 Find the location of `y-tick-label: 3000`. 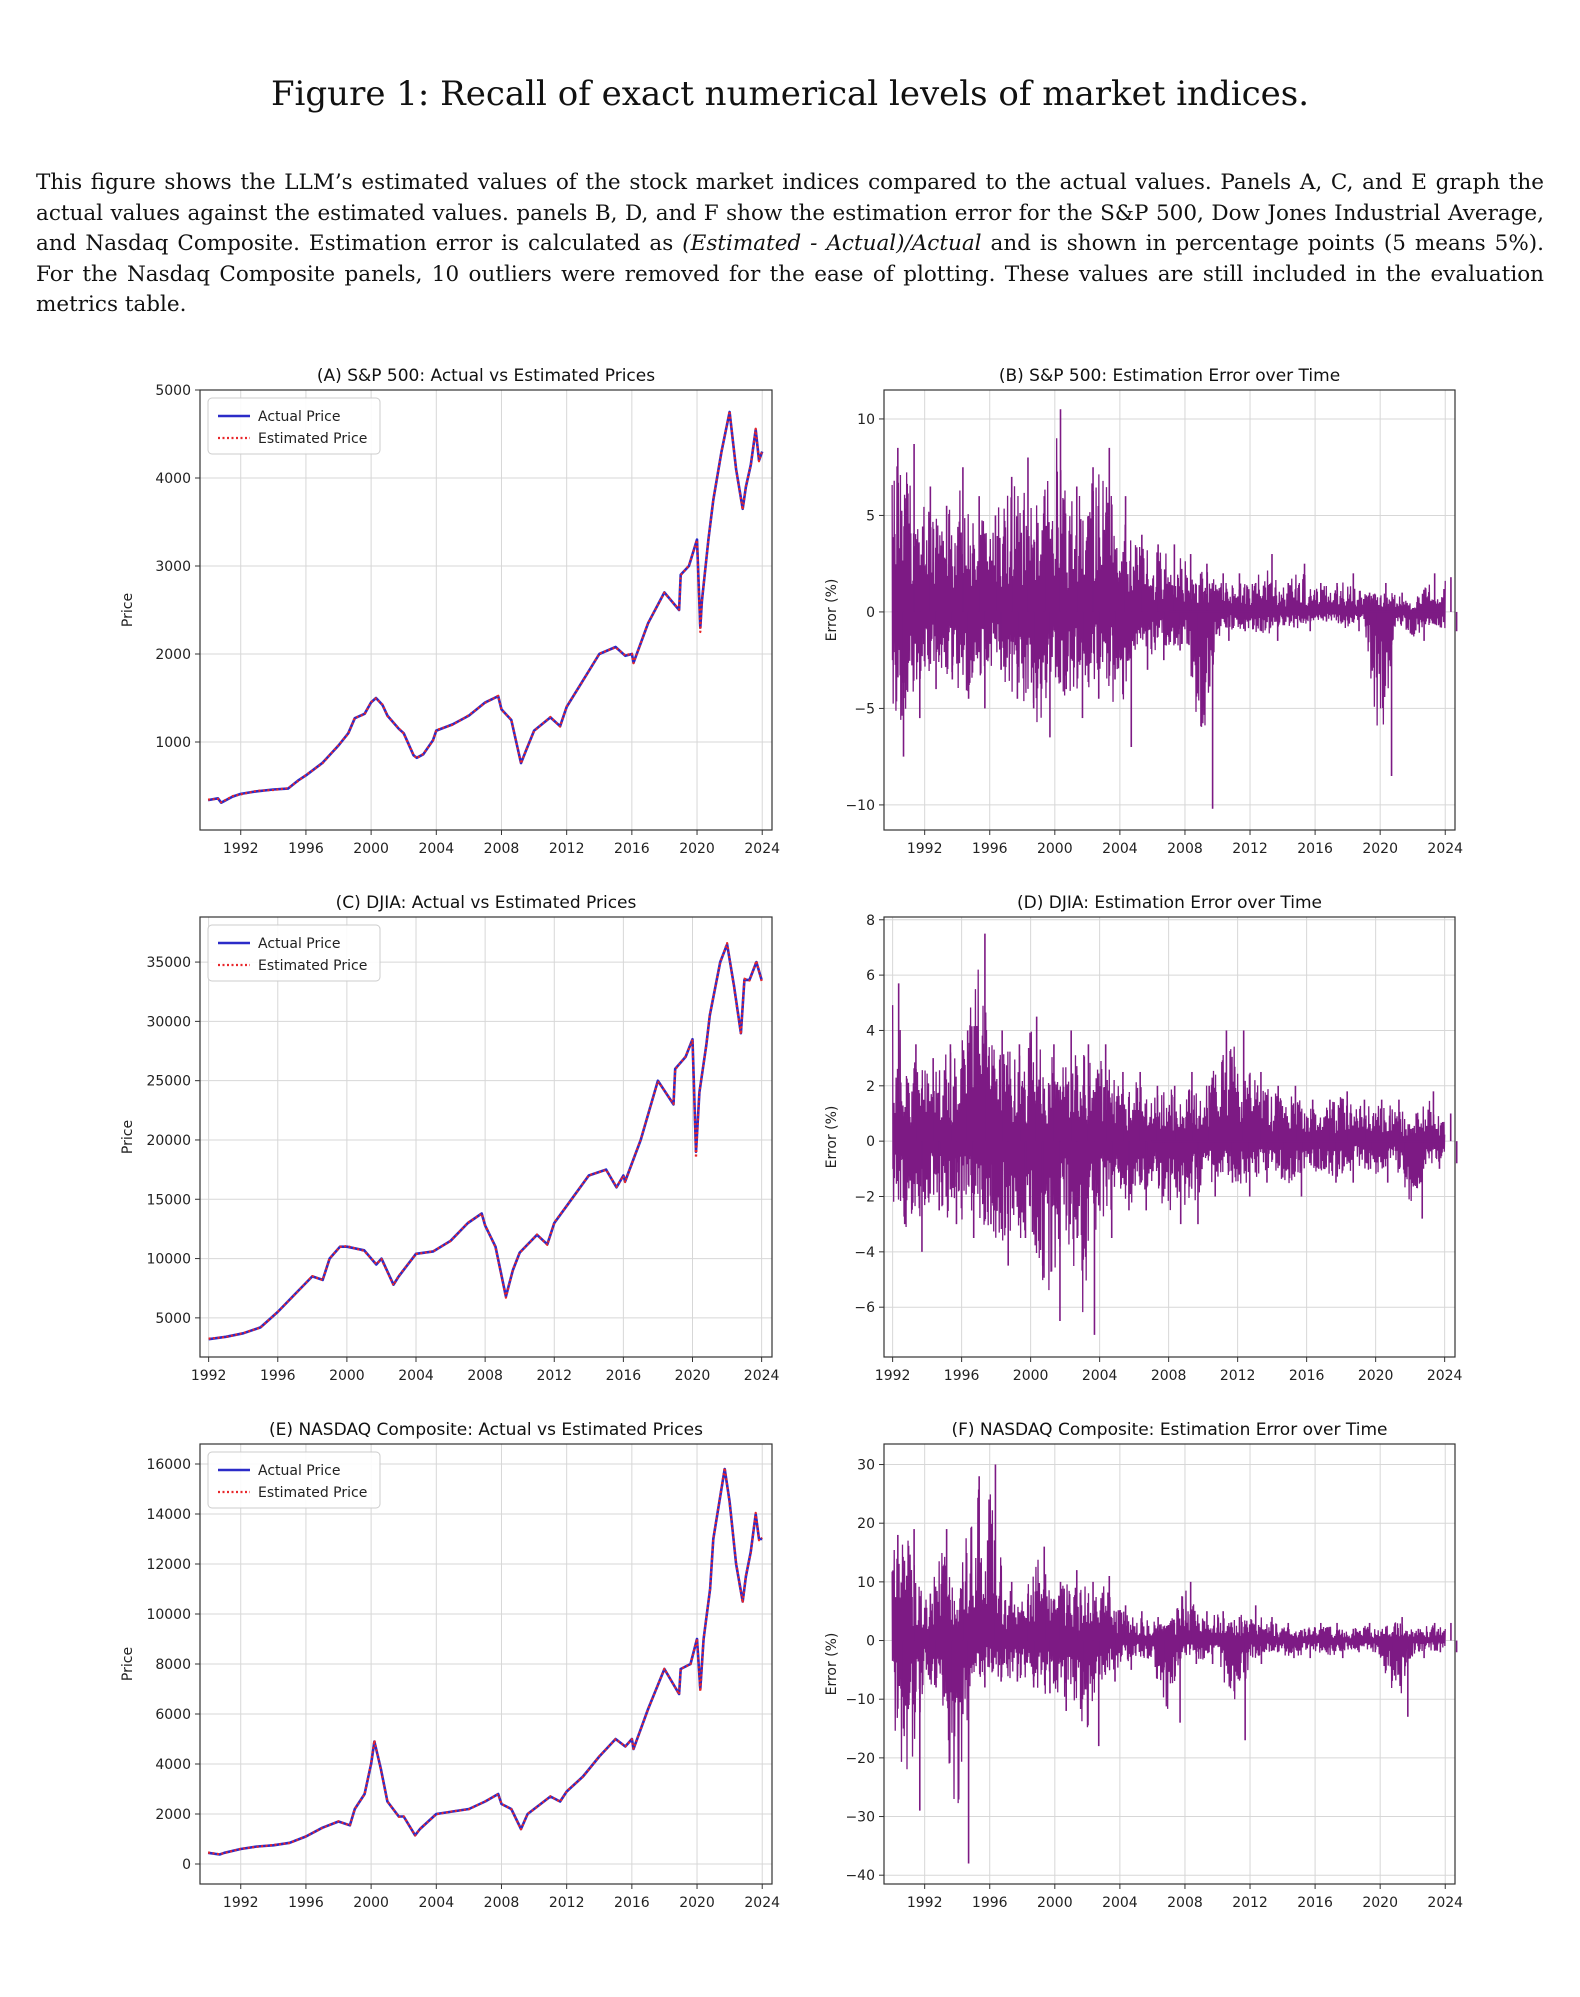

y-tick-label: 3000 is located at coordinates (173, 567).